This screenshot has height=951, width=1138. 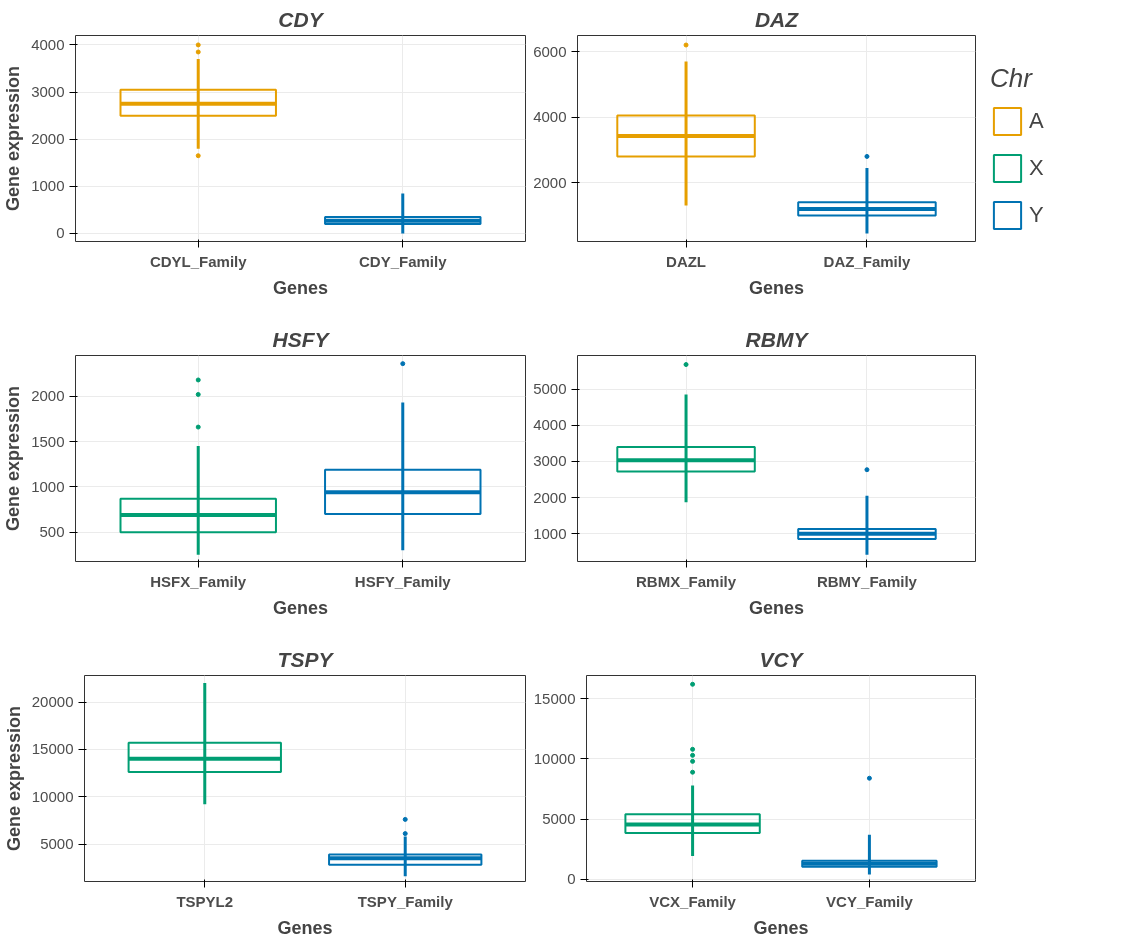 I want to click on x-tick-label: TSPYL2, so click(x=205, y=901).